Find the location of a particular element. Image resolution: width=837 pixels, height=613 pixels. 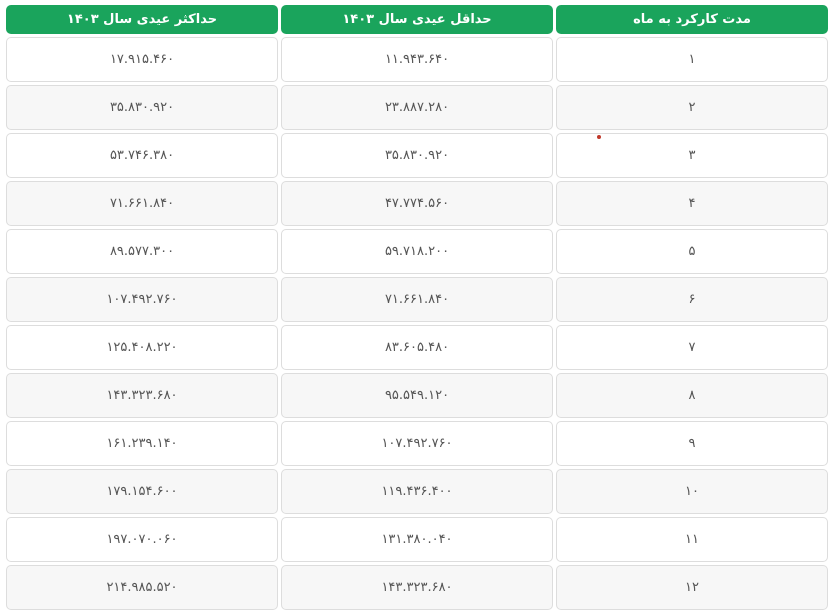

cell-min-eidi: ۱۰۷.۴۹۲.۷۶۰ is located at coordinates (417, 443).